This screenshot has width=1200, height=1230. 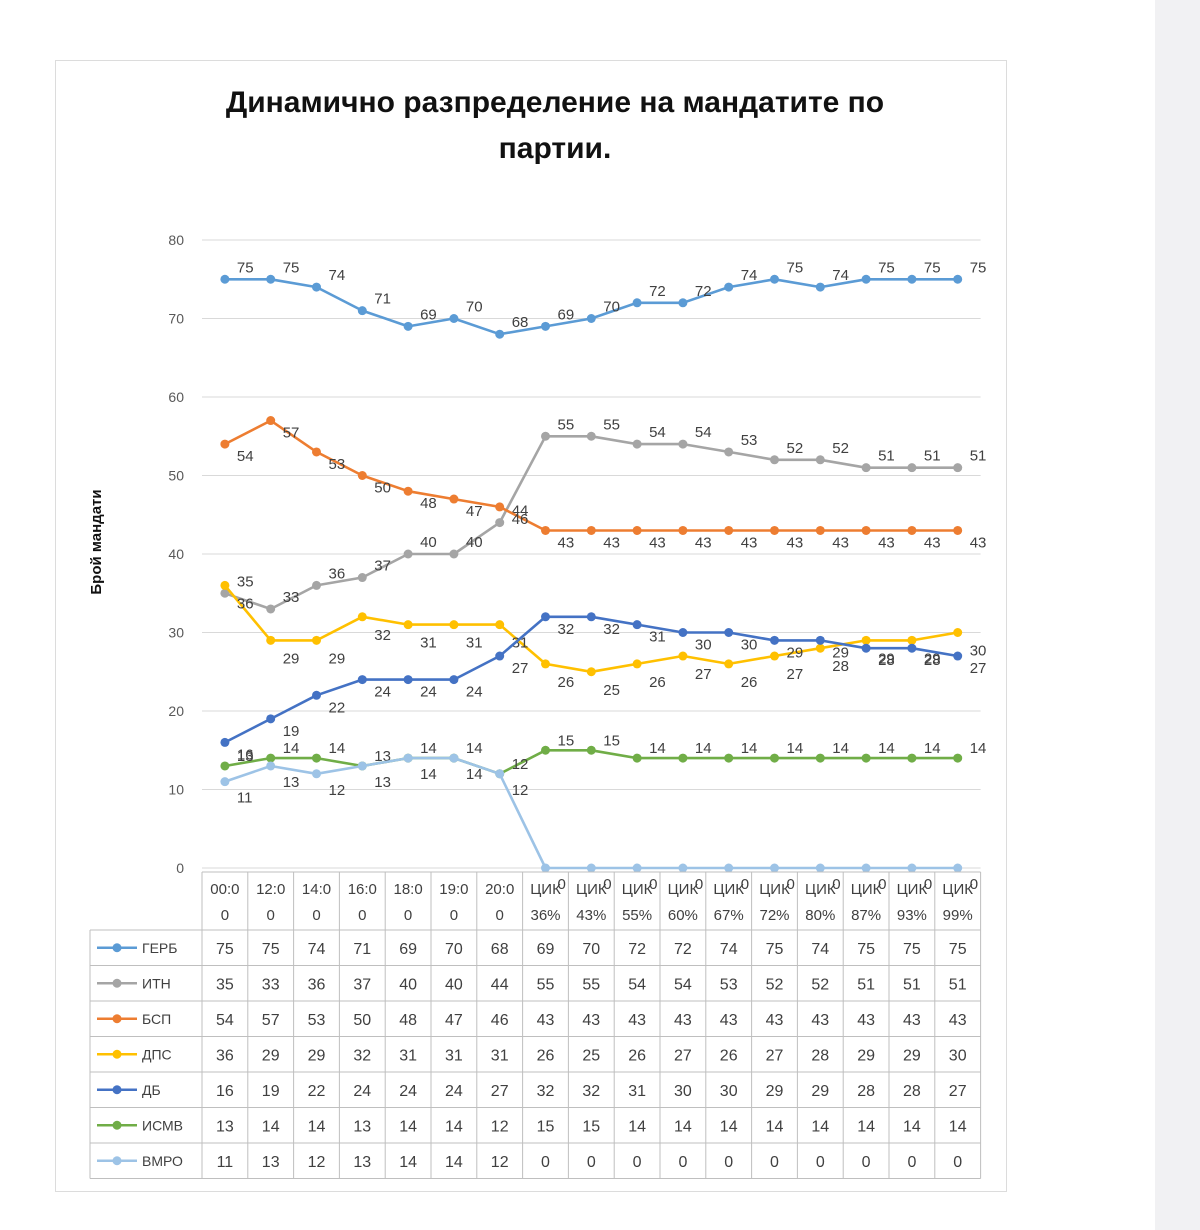 I want to click on table-cell-0-10: 72, so click(x=683, y=949).